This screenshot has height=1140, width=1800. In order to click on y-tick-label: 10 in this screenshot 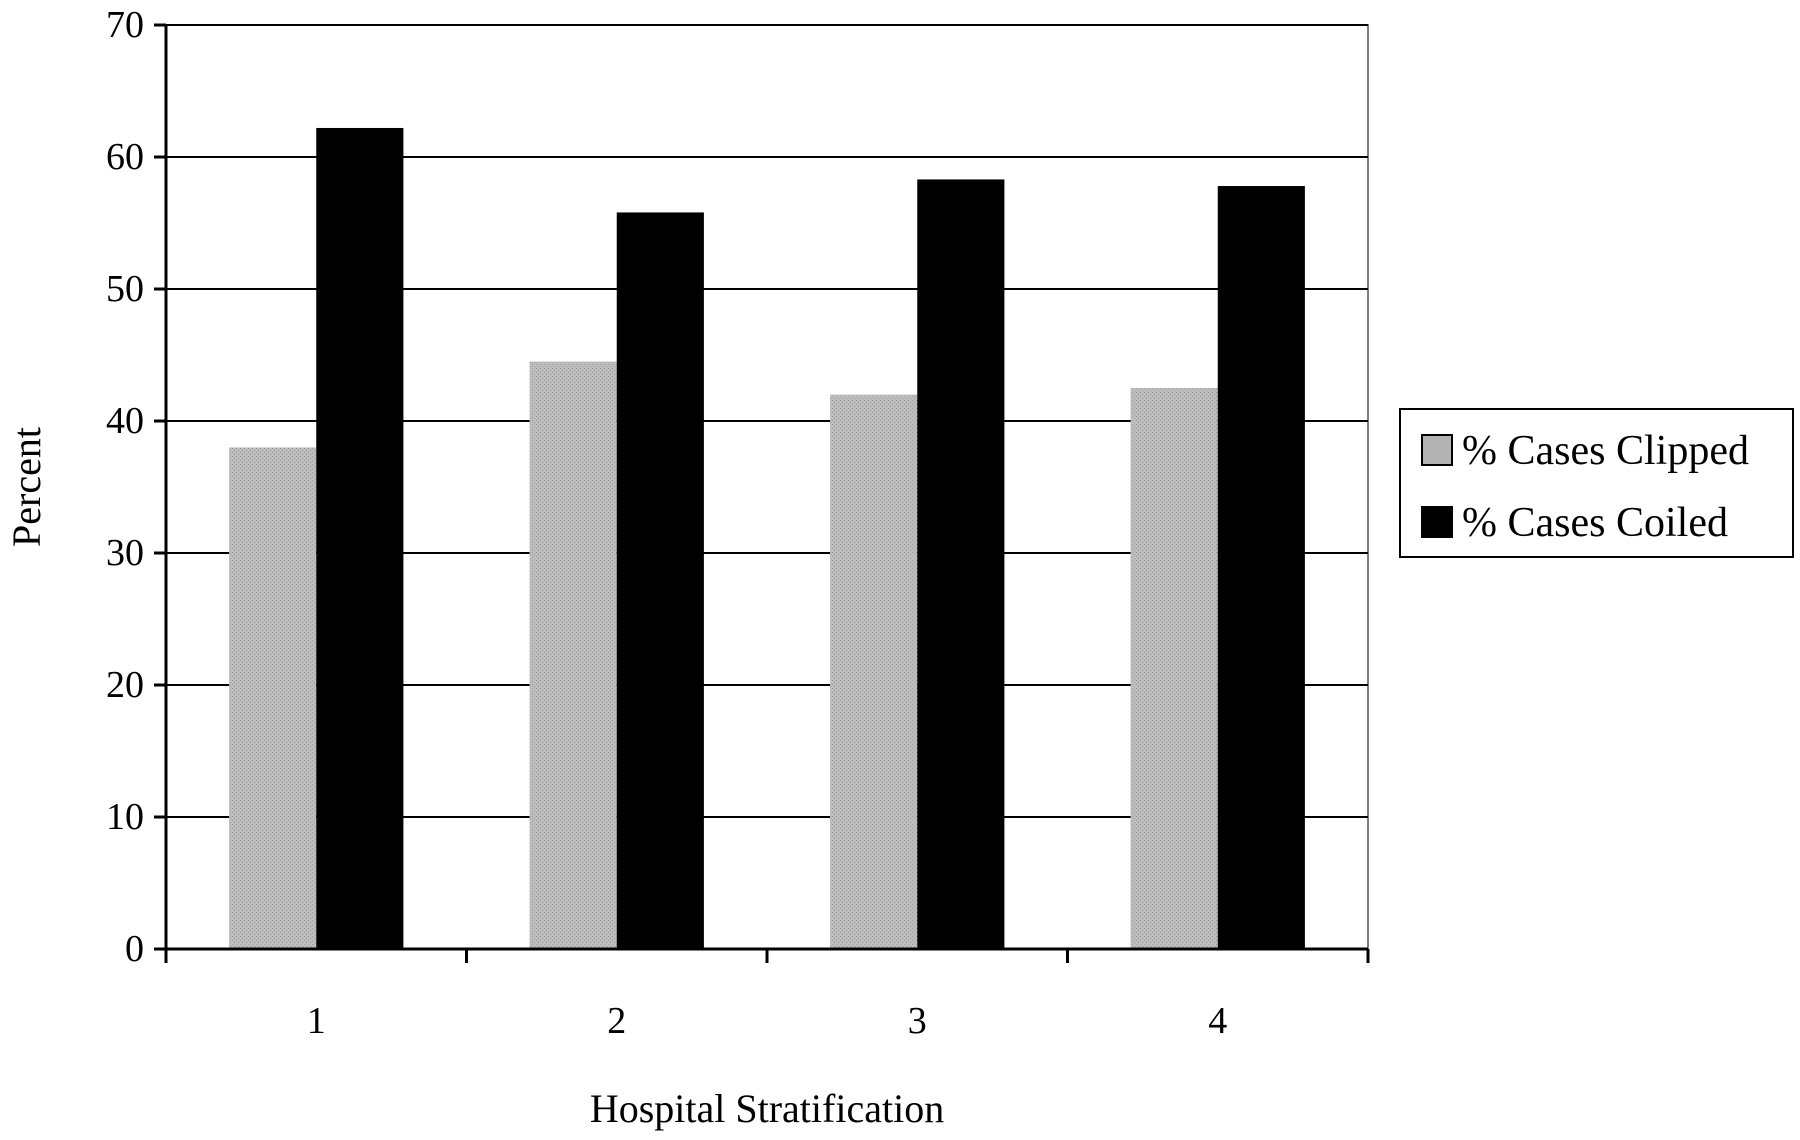, I will do `click(125, 817)`.